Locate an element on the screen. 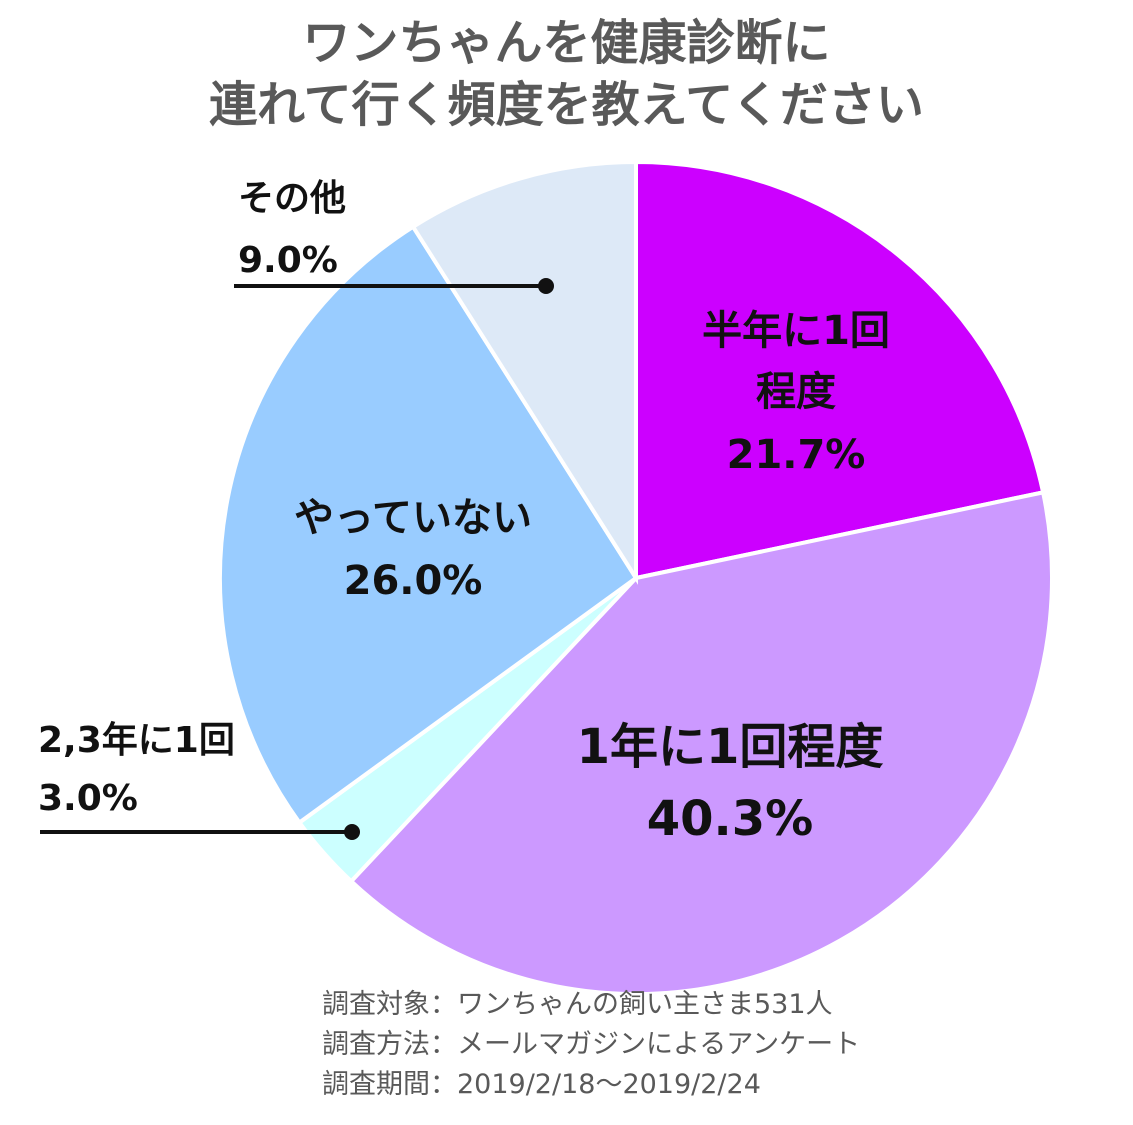  data-label-other: 9.0% is located at coordinates (288, 260).